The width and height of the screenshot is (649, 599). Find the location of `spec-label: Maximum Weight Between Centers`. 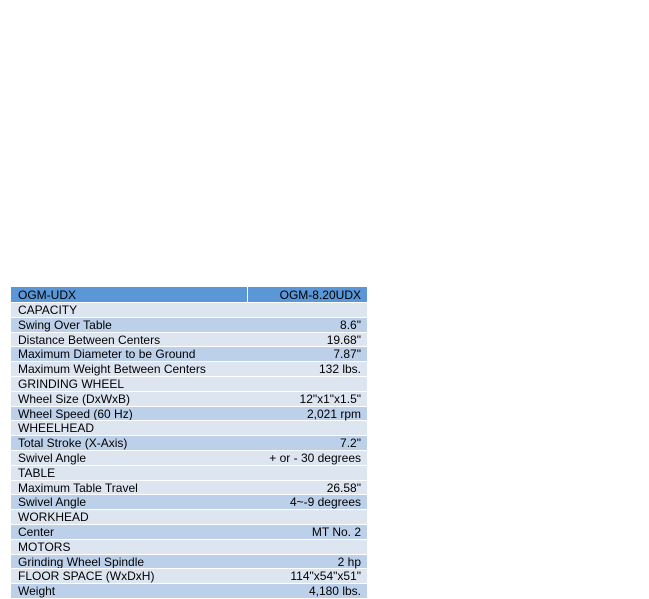

spec-label: Maximum Weight Between Centers is located at coordinates (112, 369).